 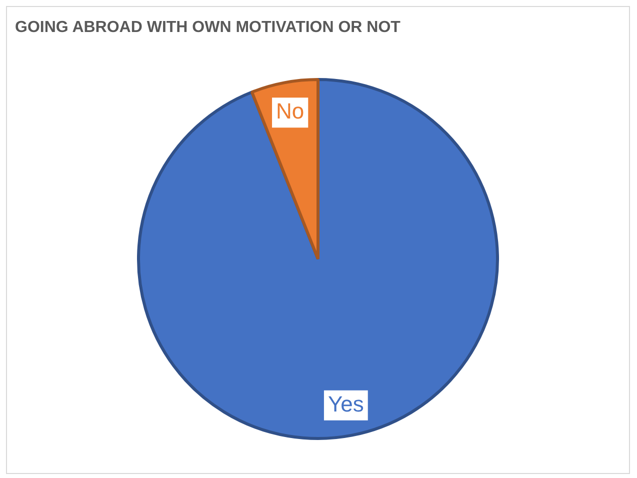 I want to click on slice-label: No, so click(x=290, y=111).